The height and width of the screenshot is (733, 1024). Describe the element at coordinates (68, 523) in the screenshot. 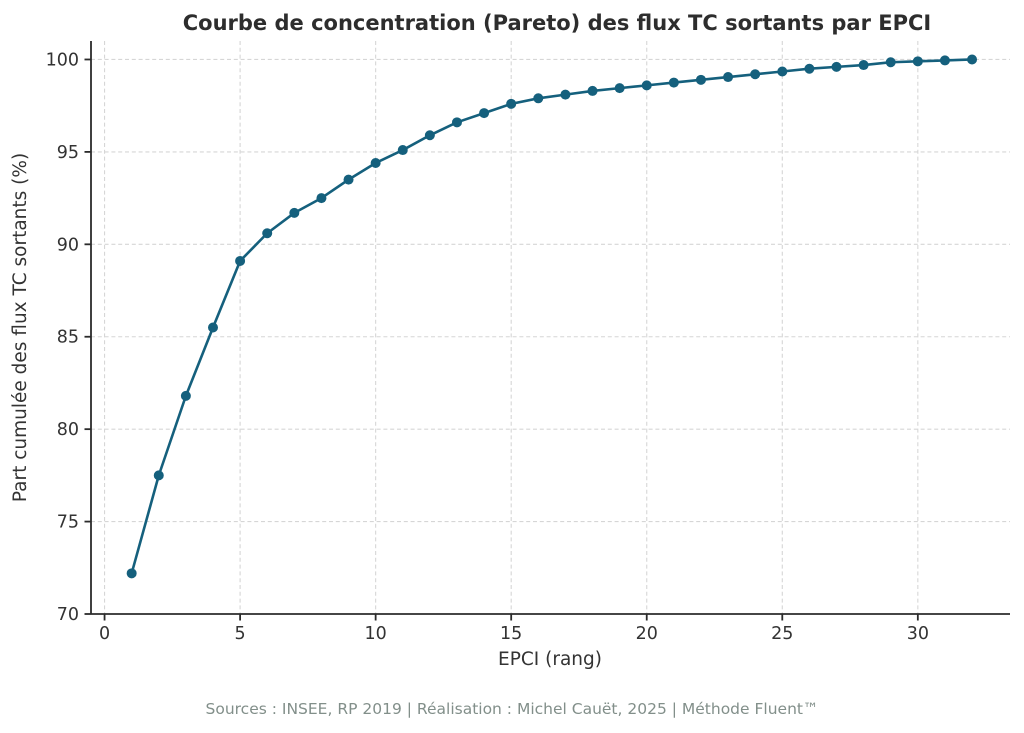

I see `y-tick-label: 75` at that location.